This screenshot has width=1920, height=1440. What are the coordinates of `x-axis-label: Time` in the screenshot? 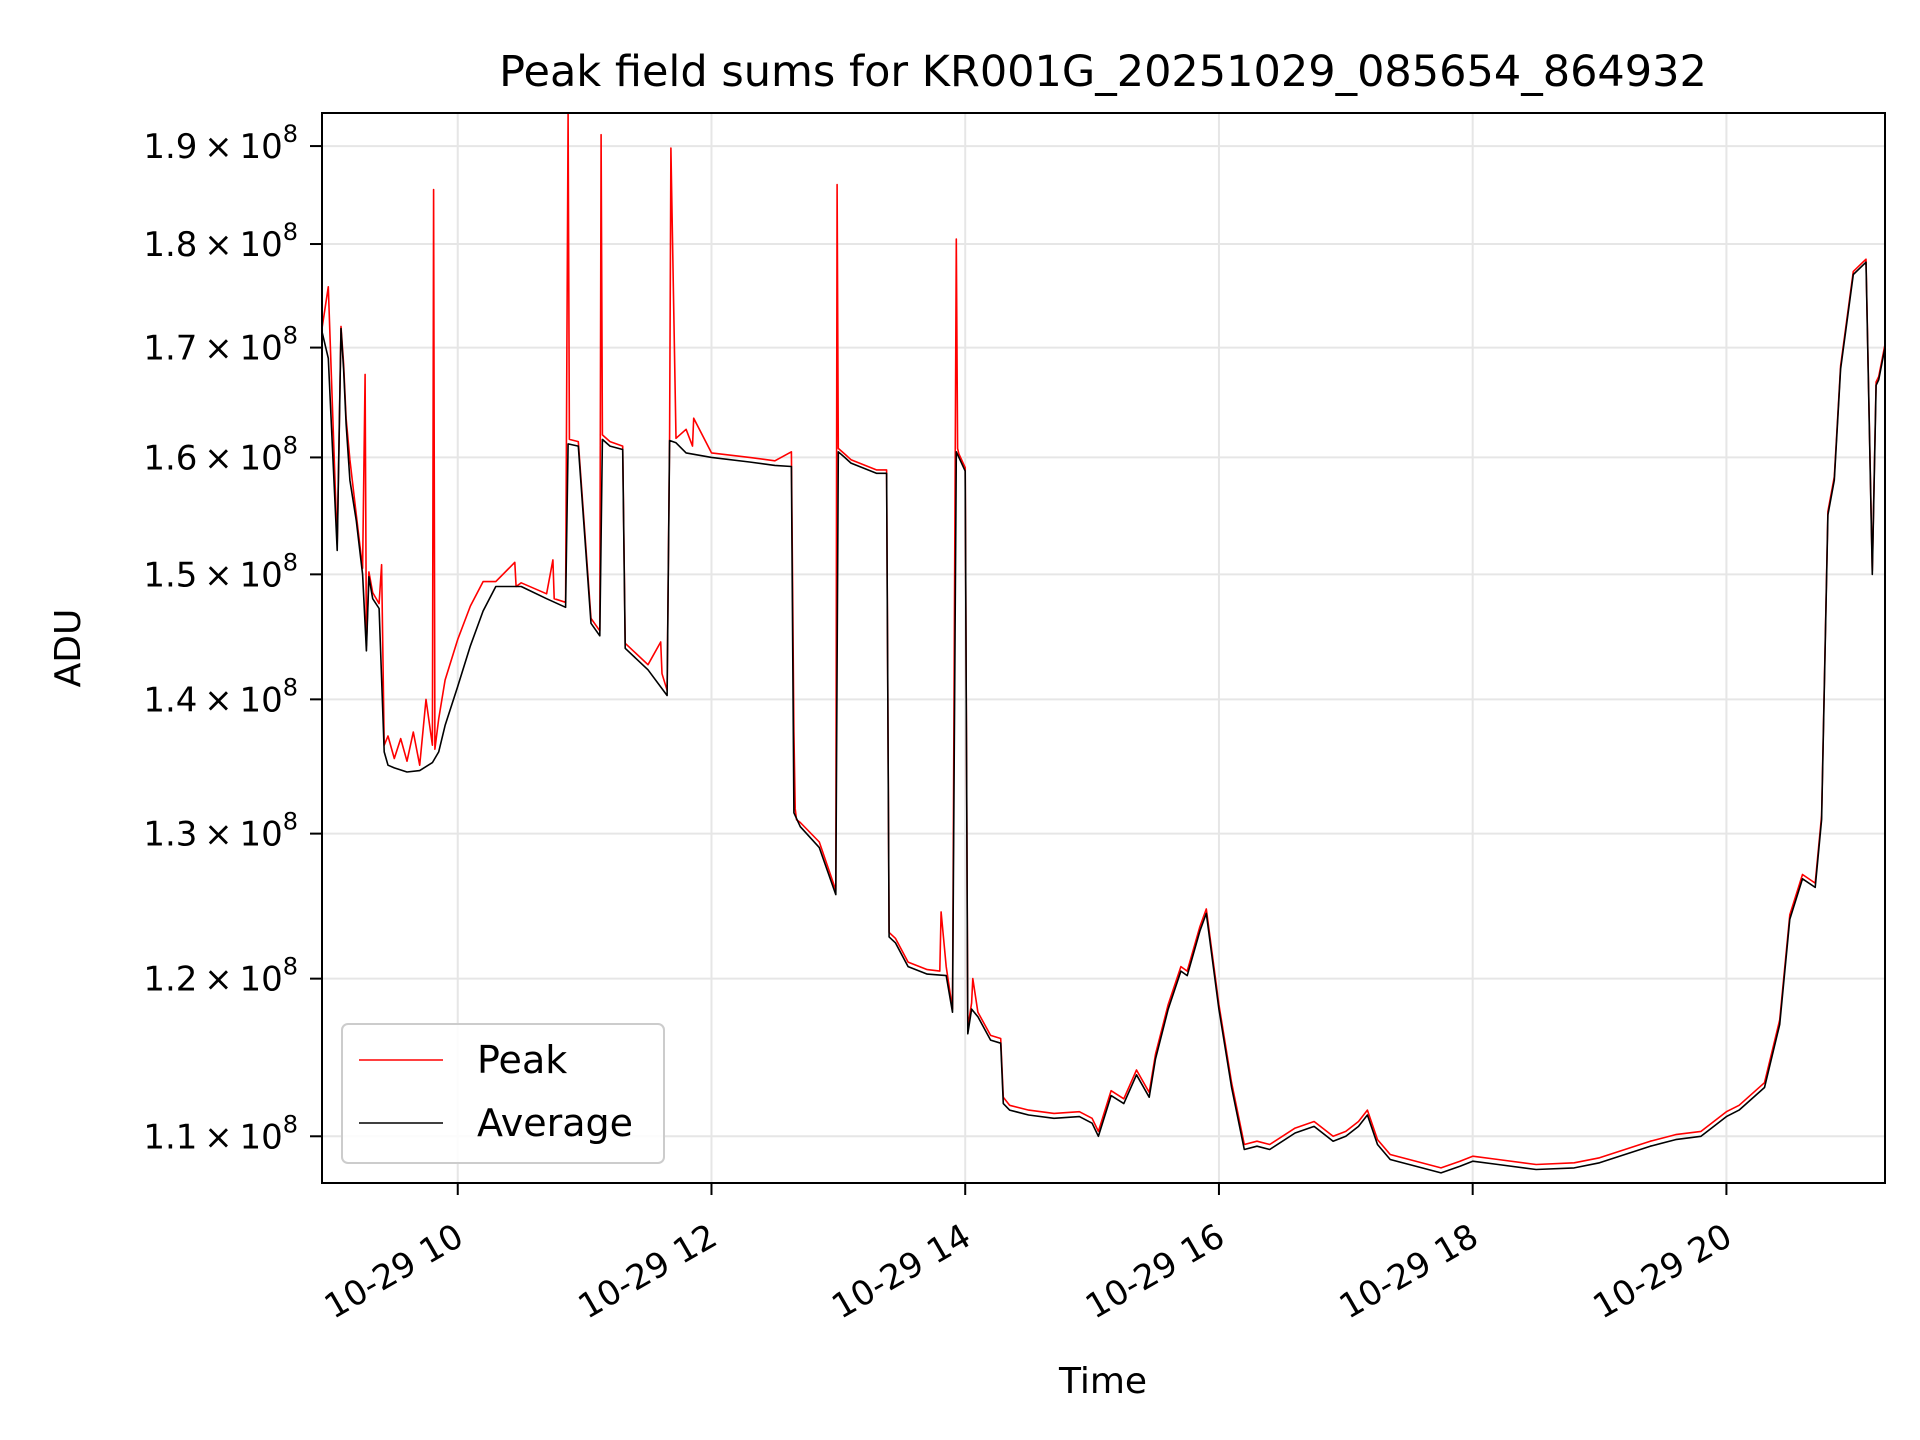 It's located at (1102, 1381).